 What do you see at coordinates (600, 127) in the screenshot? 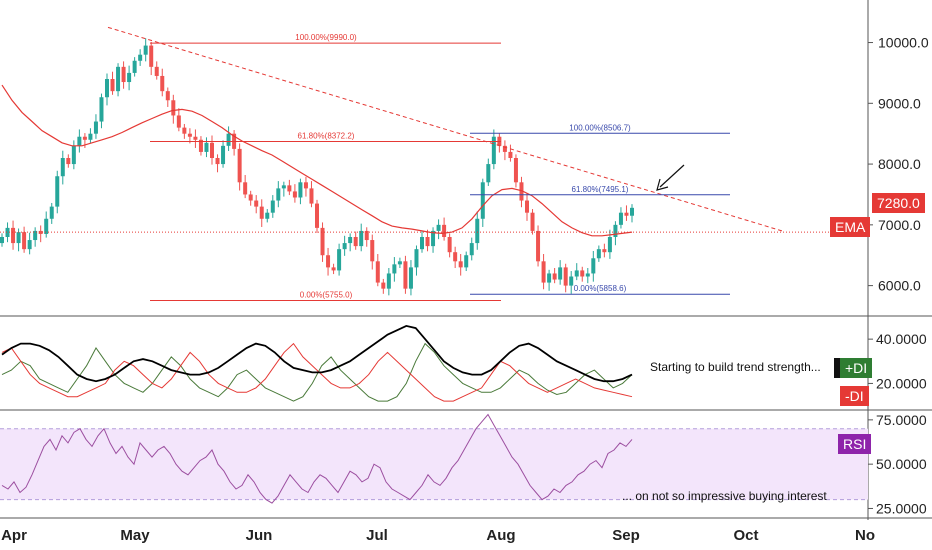
I see `fib-label-blue: 100.00%(8506.7)` at bounding box center [600, 127].